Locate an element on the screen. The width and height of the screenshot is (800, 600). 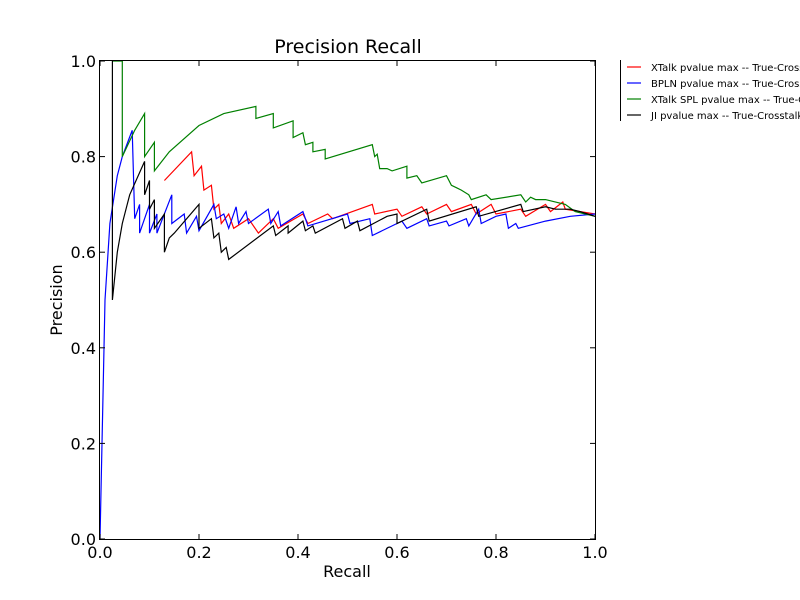
legend-label-1: XTalk pvalue max -- True-Crosstalk is located at coordinates (725, 68).